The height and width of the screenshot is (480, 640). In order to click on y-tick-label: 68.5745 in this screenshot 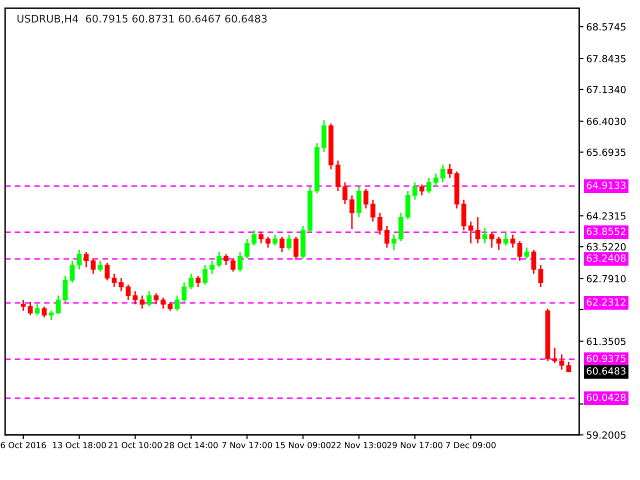, I will do `click(606, 27)`.